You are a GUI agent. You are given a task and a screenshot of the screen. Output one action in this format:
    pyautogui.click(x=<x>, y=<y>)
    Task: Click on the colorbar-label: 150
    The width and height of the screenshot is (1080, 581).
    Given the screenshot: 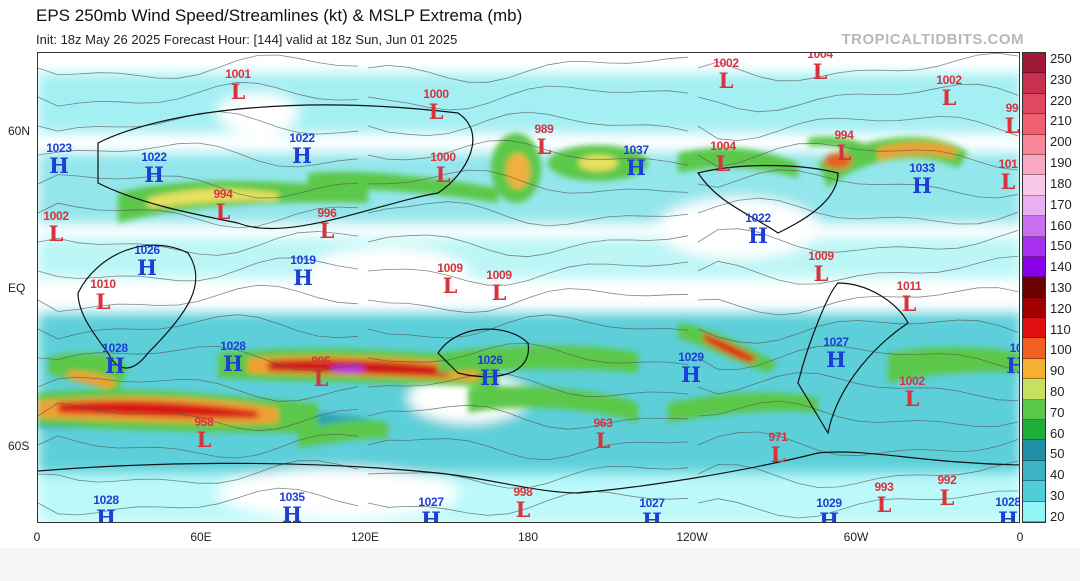 What is the action you would take?
    pyautogui.click(x=1061, y=246)
    